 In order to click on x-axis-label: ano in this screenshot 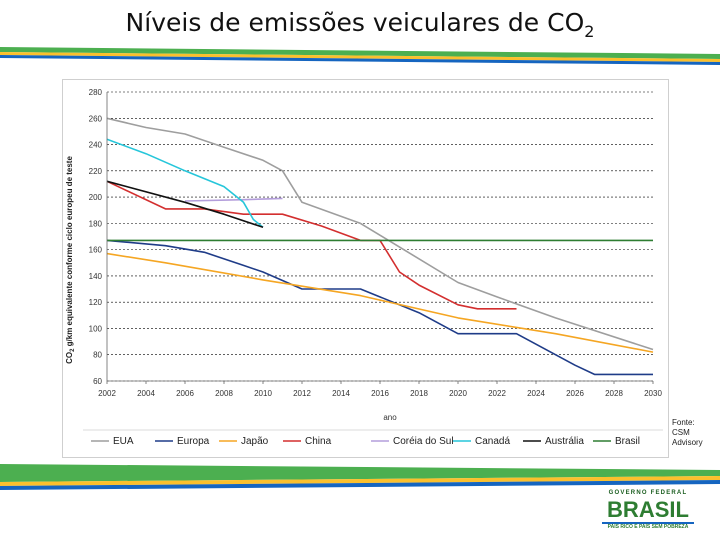, I will do `click(390, 417)`.